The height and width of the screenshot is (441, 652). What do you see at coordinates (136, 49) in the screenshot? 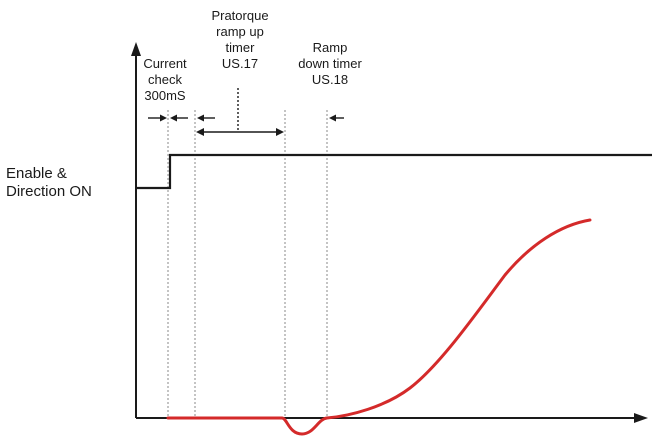
I see `y-axis-arrow-icon` at bounding box center [136, 49].